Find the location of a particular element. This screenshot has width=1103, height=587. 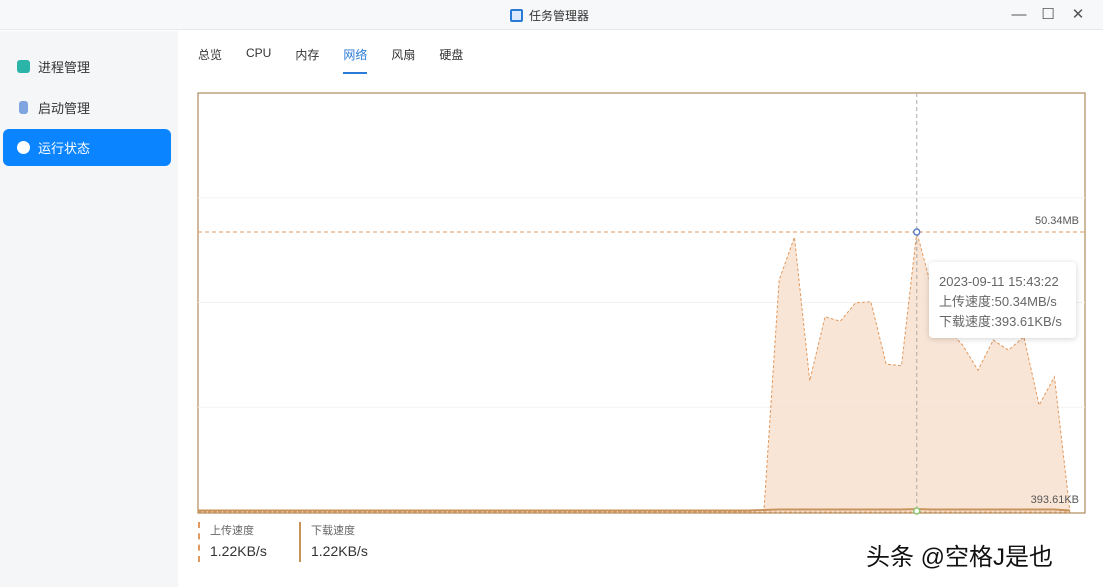

gauge-icon is located at coordinates (23, 147).